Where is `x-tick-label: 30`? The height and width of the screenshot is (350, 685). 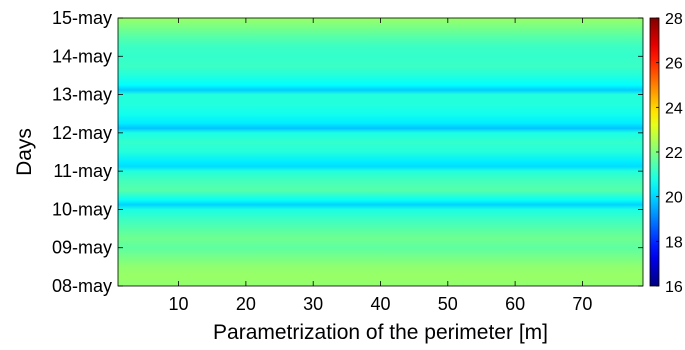
x-tick-label: 30 is located at coordinates (313, 304).